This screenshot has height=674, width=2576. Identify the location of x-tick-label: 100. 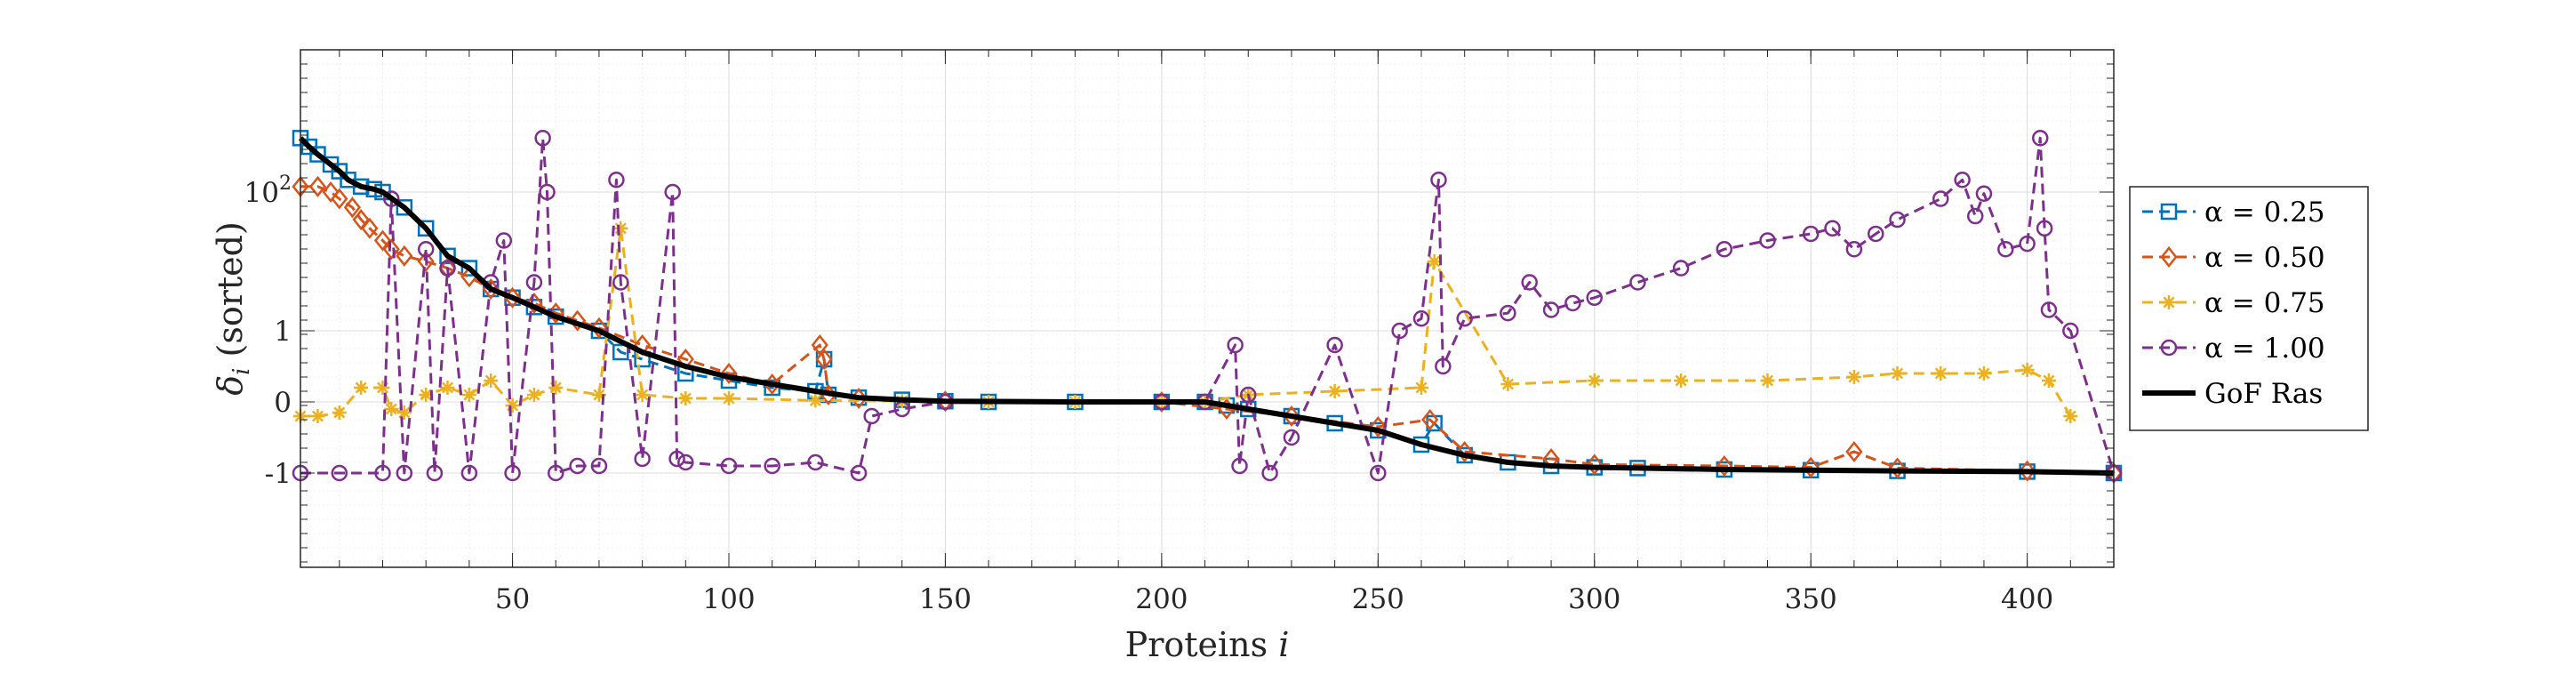
(728, 599).